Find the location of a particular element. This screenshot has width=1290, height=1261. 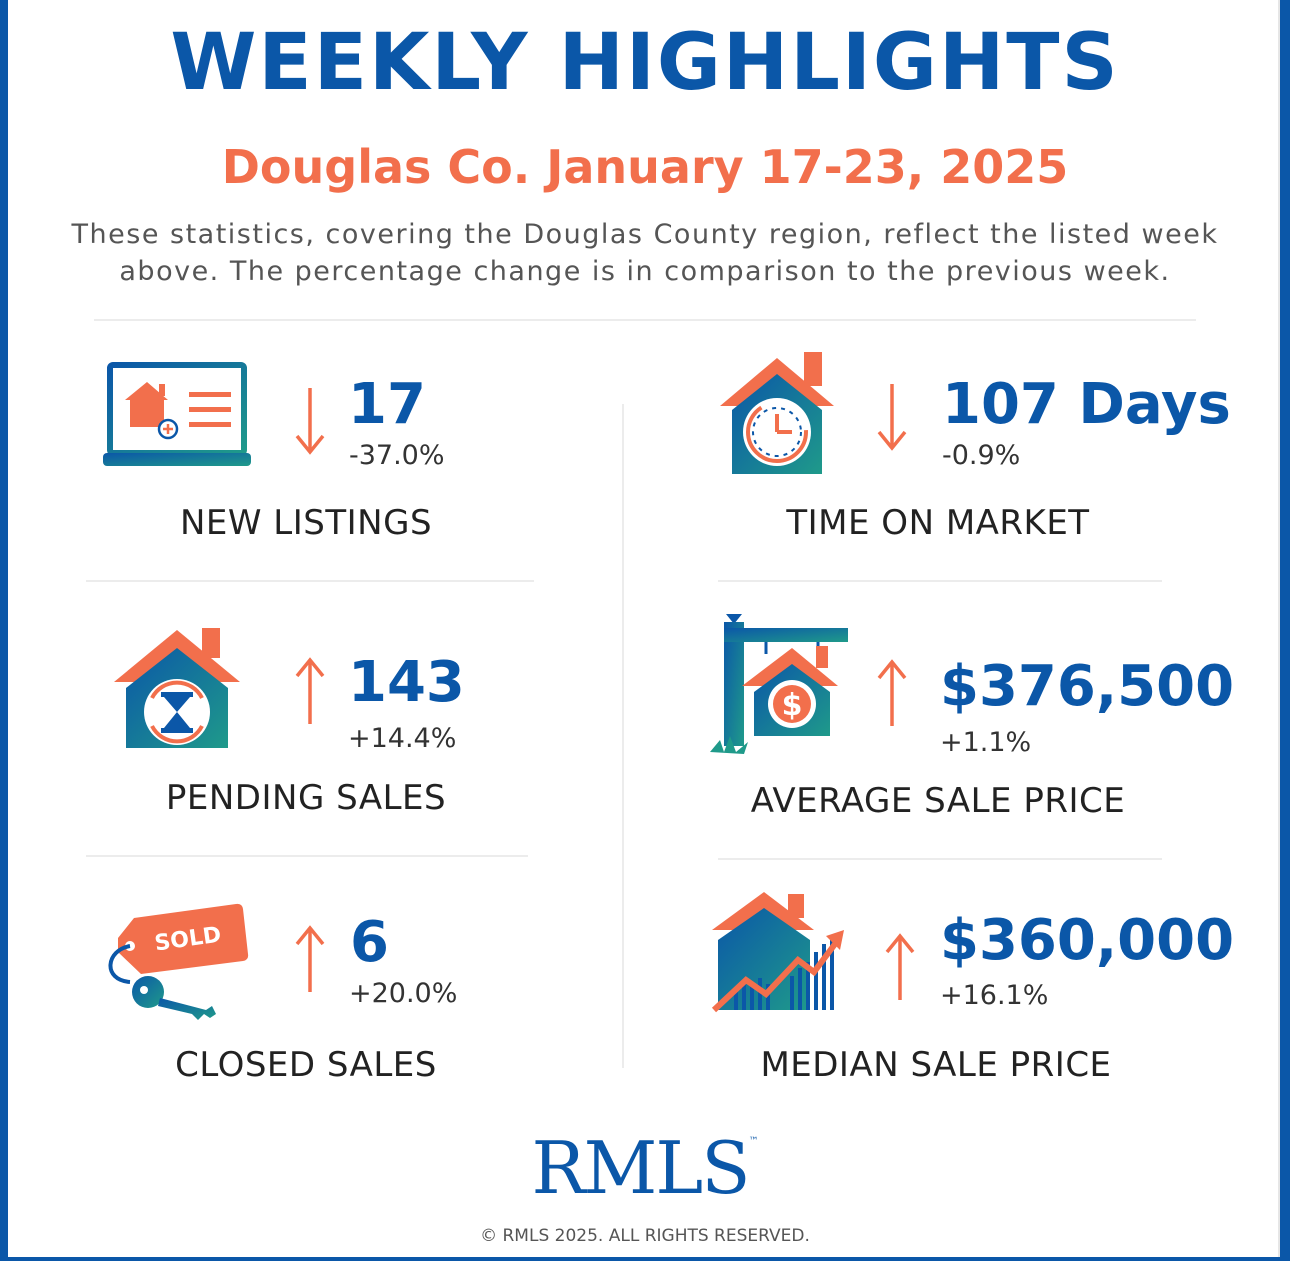

header-divider is located at coordinates (645, 320).